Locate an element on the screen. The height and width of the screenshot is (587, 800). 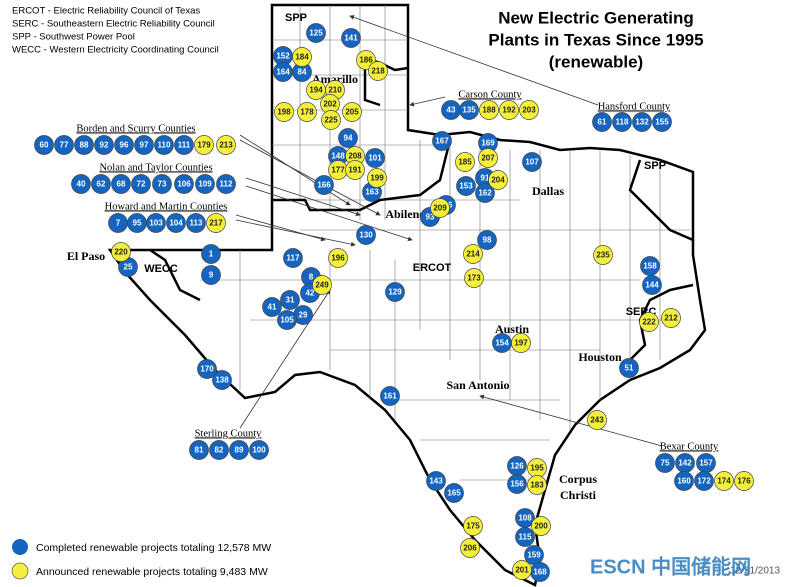
project-label: 179 is located at coordinates (204, 145).